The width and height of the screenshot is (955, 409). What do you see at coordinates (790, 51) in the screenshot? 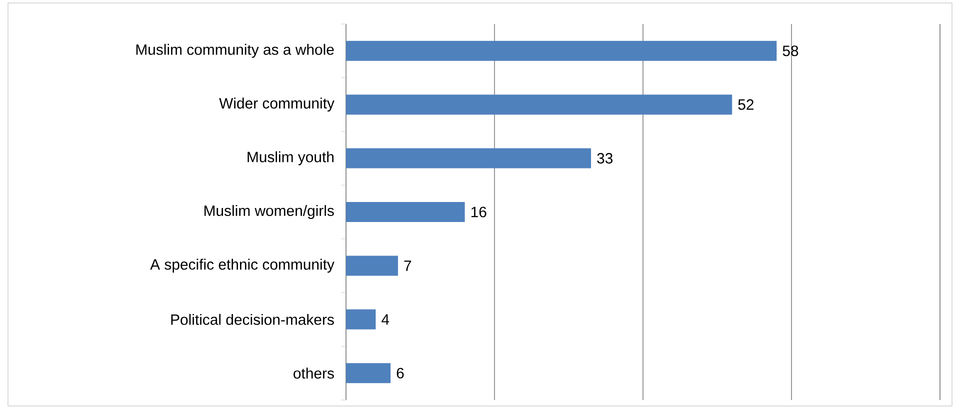
I see `data-label: 58` at bounding box center [790, 51].